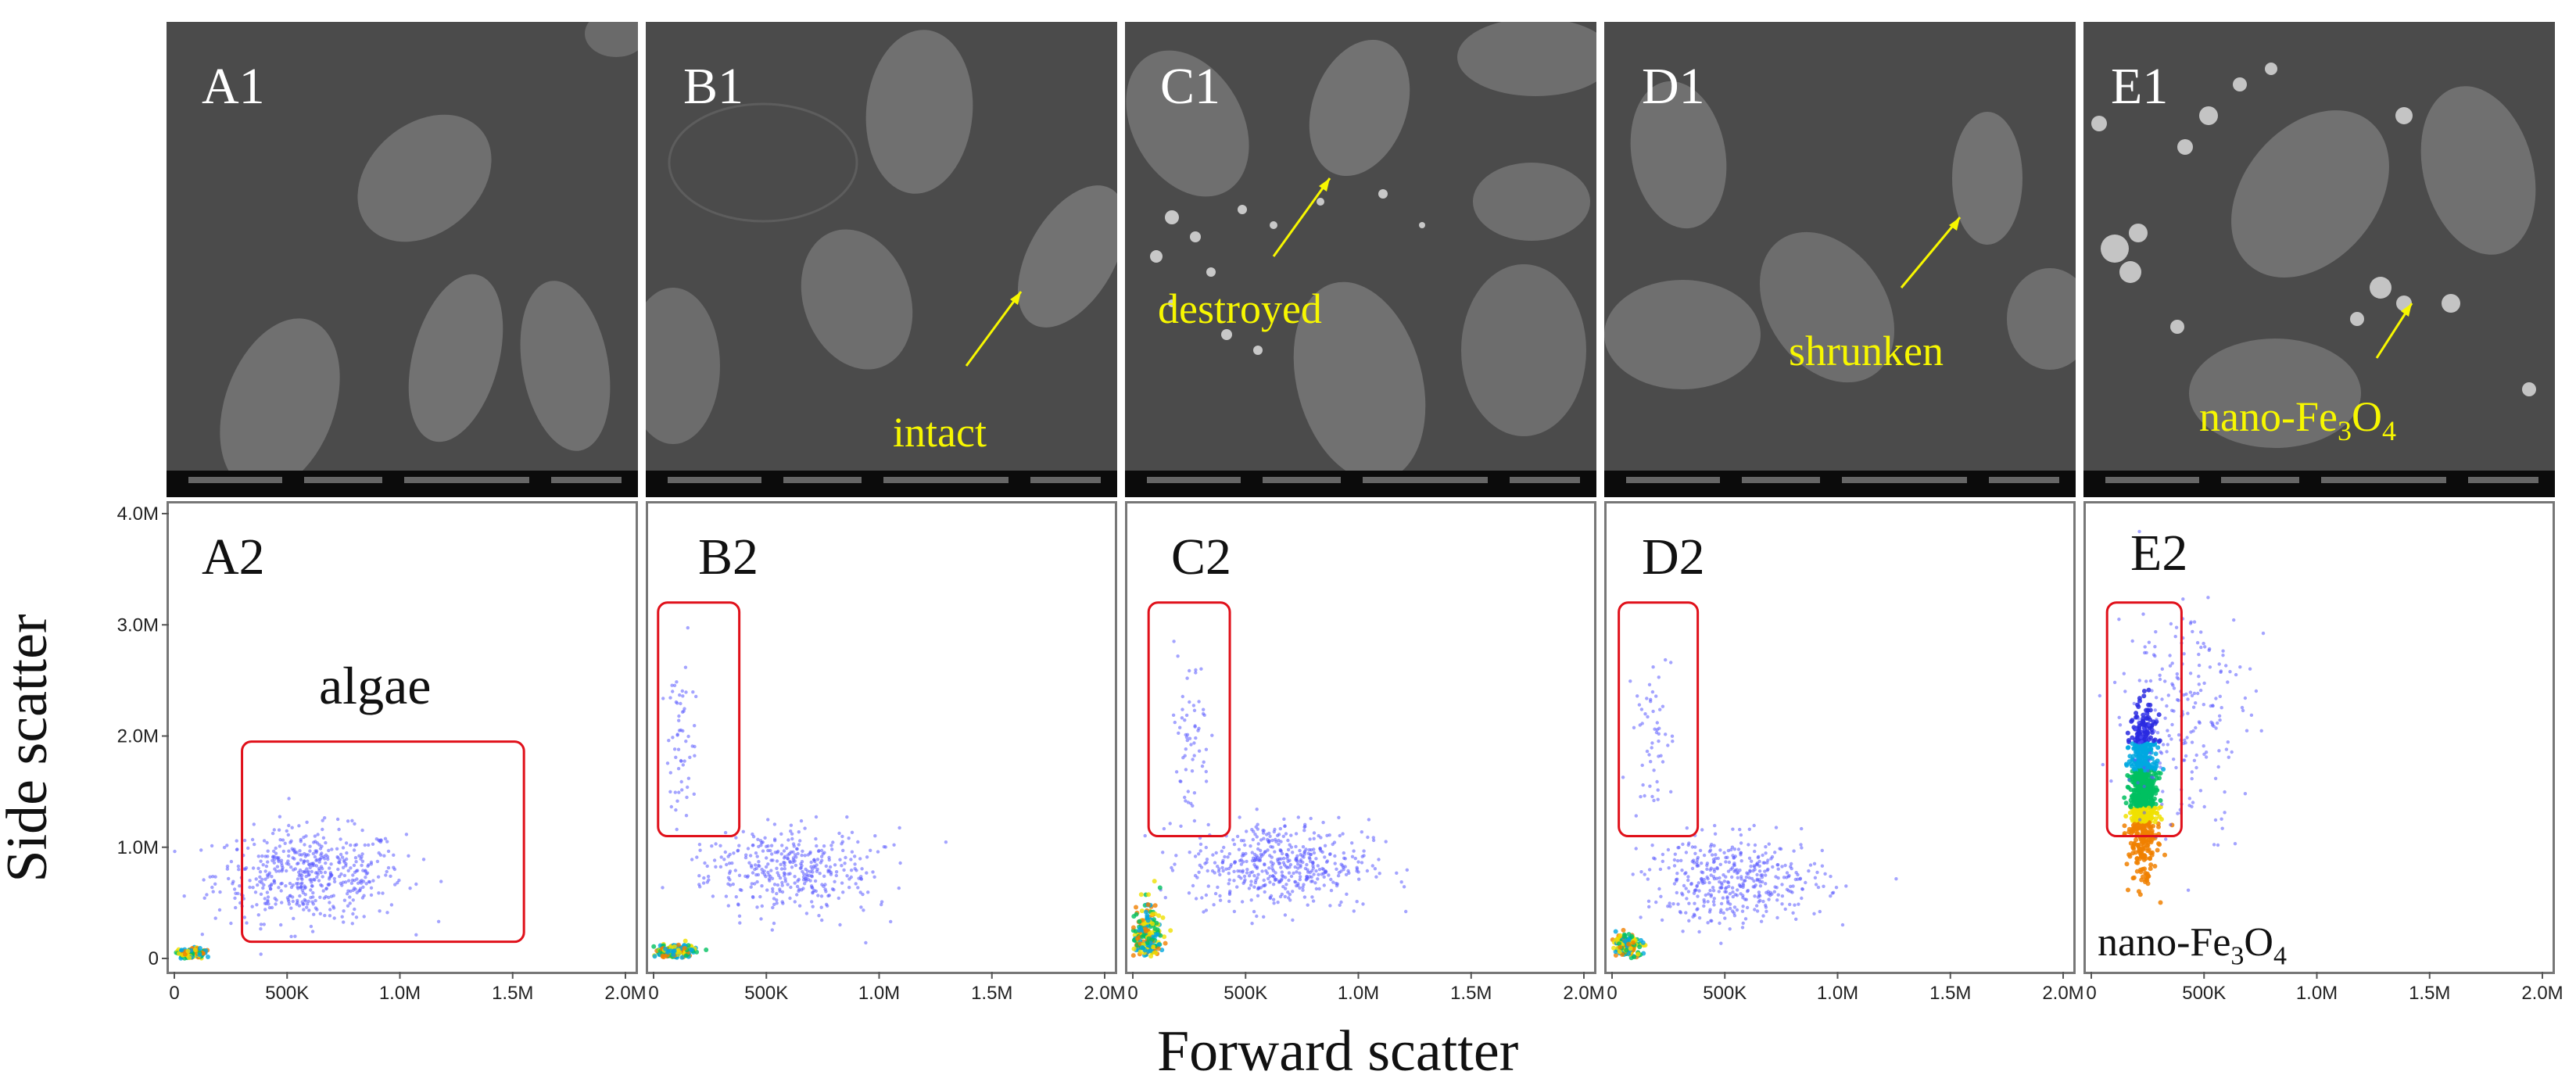 The image size is (2576, 1089). Describe the element at coordinates (2406, 310) in the screenshot. I see `annotation-arrowhead` at that location.